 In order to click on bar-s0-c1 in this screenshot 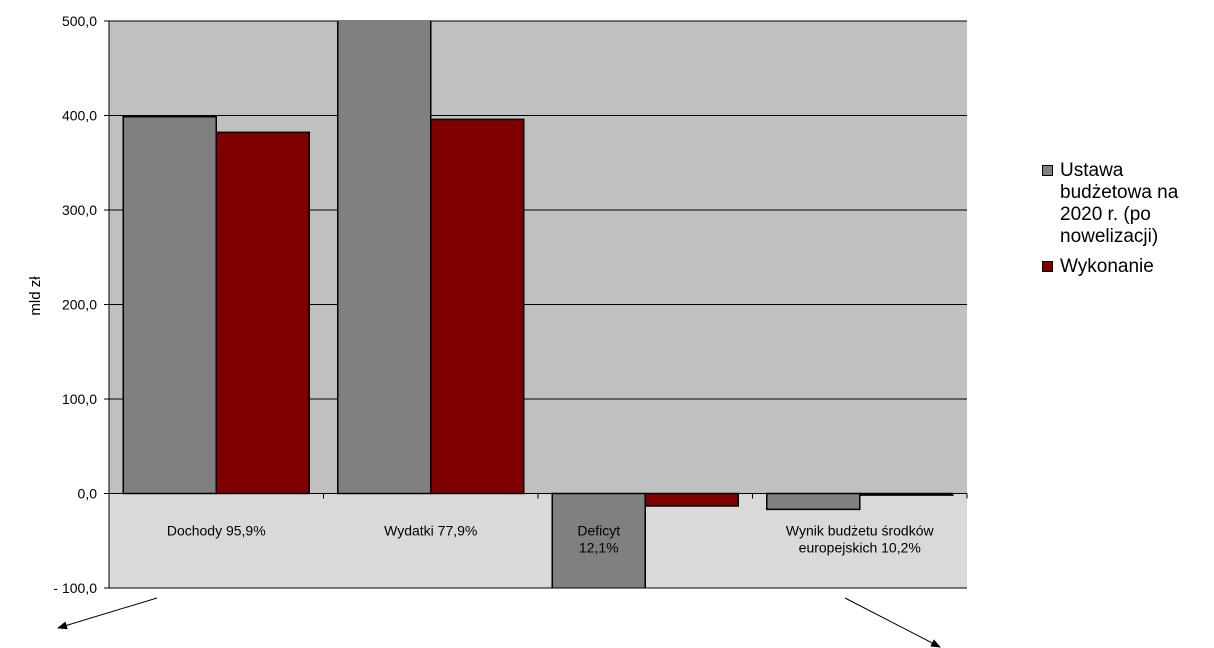, I will do `click(384, 258)`.